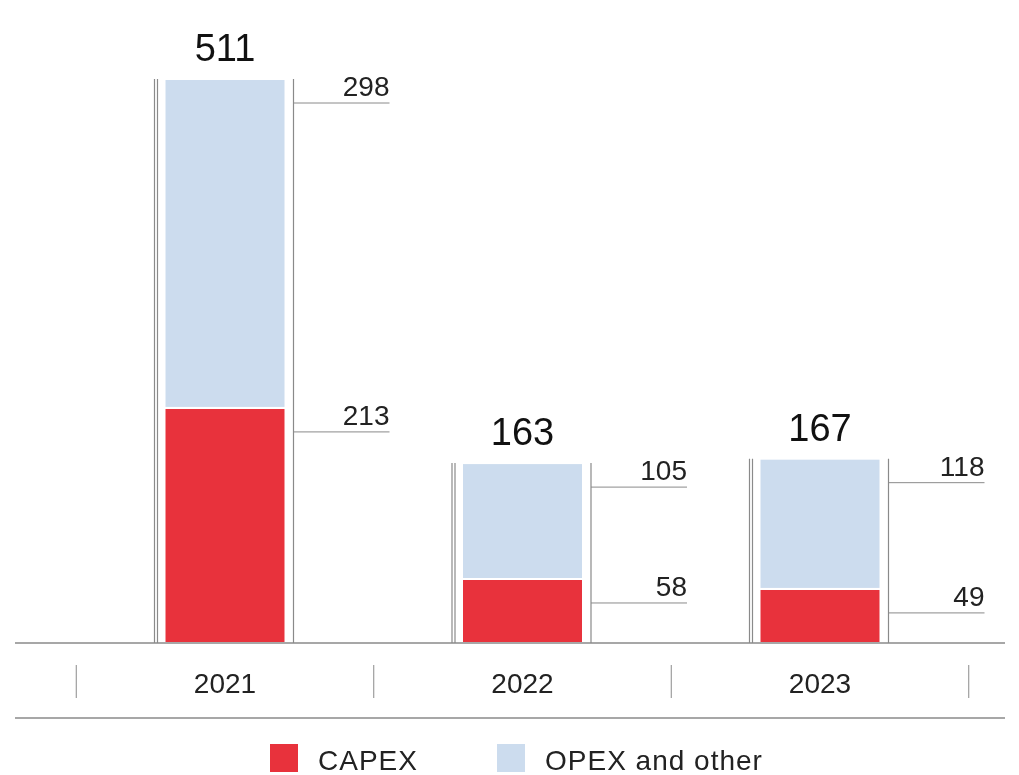  I want to click on legend-label: CAPEX, so click(368, 760).